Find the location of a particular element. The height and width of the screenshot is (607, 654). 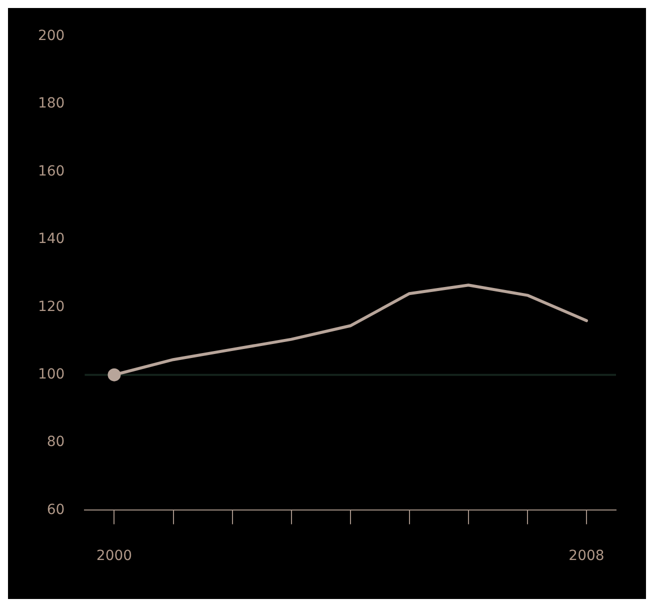

y-tick-label: 180 is located at coordinates (51, 104).